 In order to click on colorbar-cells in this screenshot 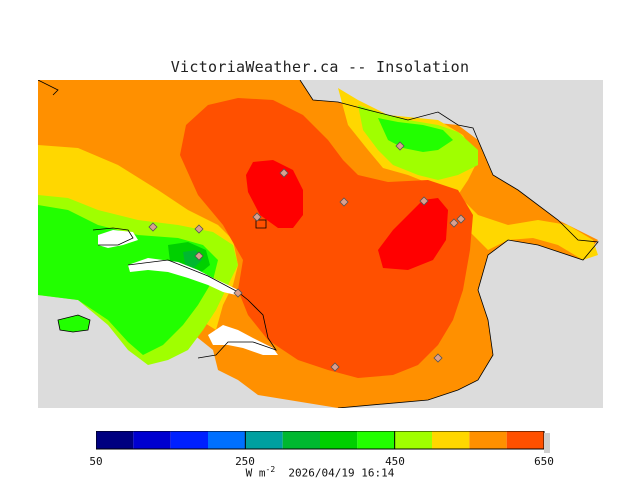, I will do `click(323, 442)`.